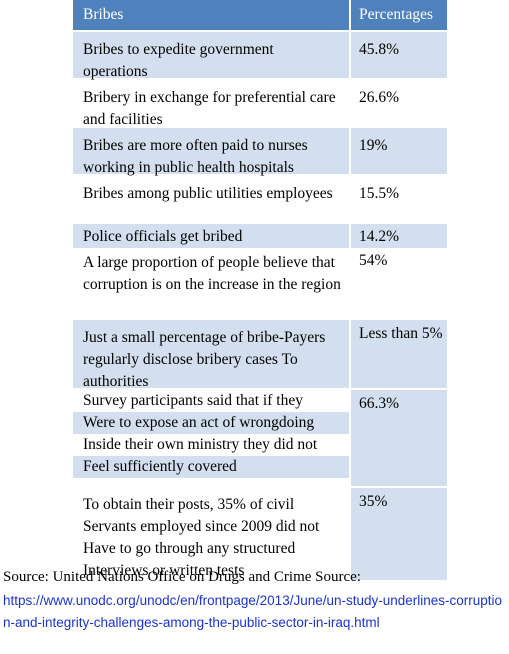 Image resolution: width=509 pixels, height=654 pixels. I want to click on row-value: 66.3%, so click(398, 438).